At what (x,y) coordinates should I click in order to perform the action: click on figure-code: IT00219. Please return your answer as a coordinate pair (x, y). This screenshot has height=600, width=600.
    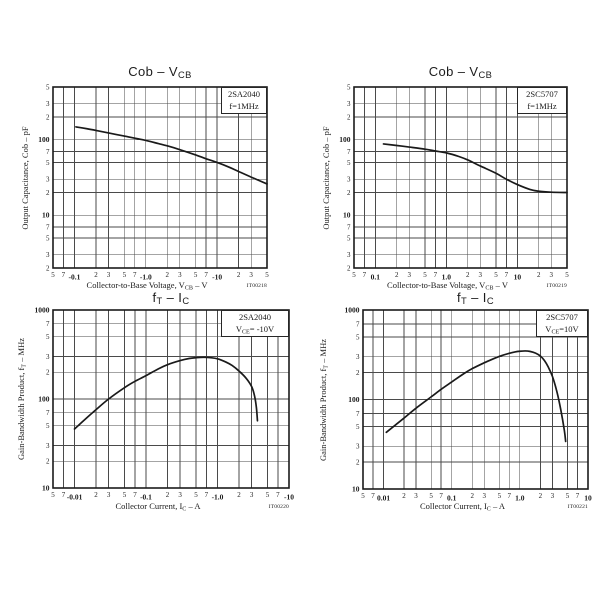
    Looking at the image, I should click on (556, 286).